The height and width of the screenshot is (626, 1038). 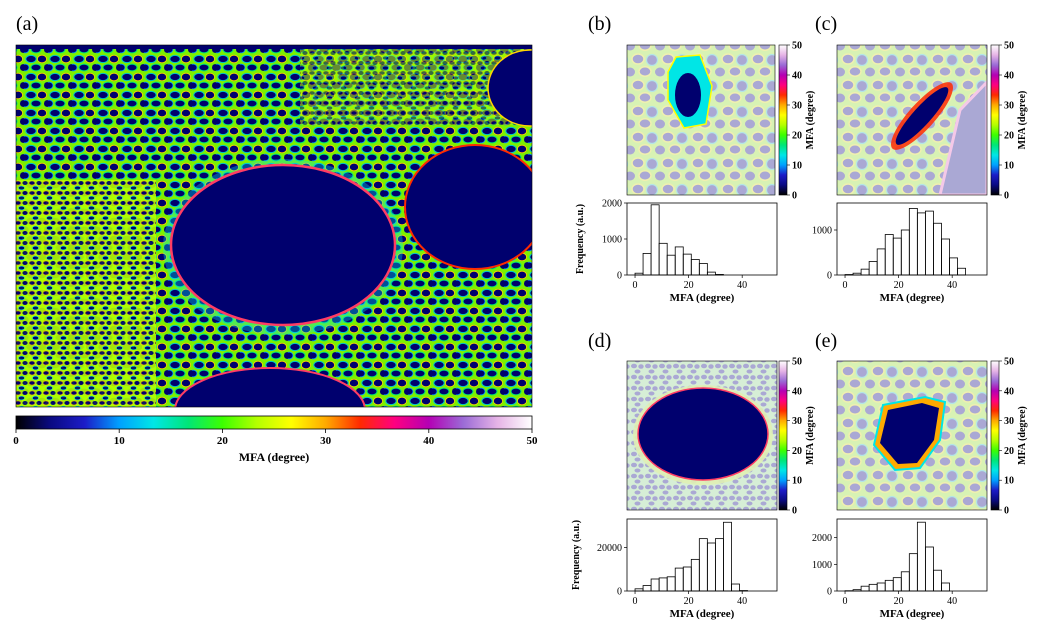 What do you see at coordinates (702, 435) in the screenshot?
I see `panel-d-map` at bounding box center [702, 435].